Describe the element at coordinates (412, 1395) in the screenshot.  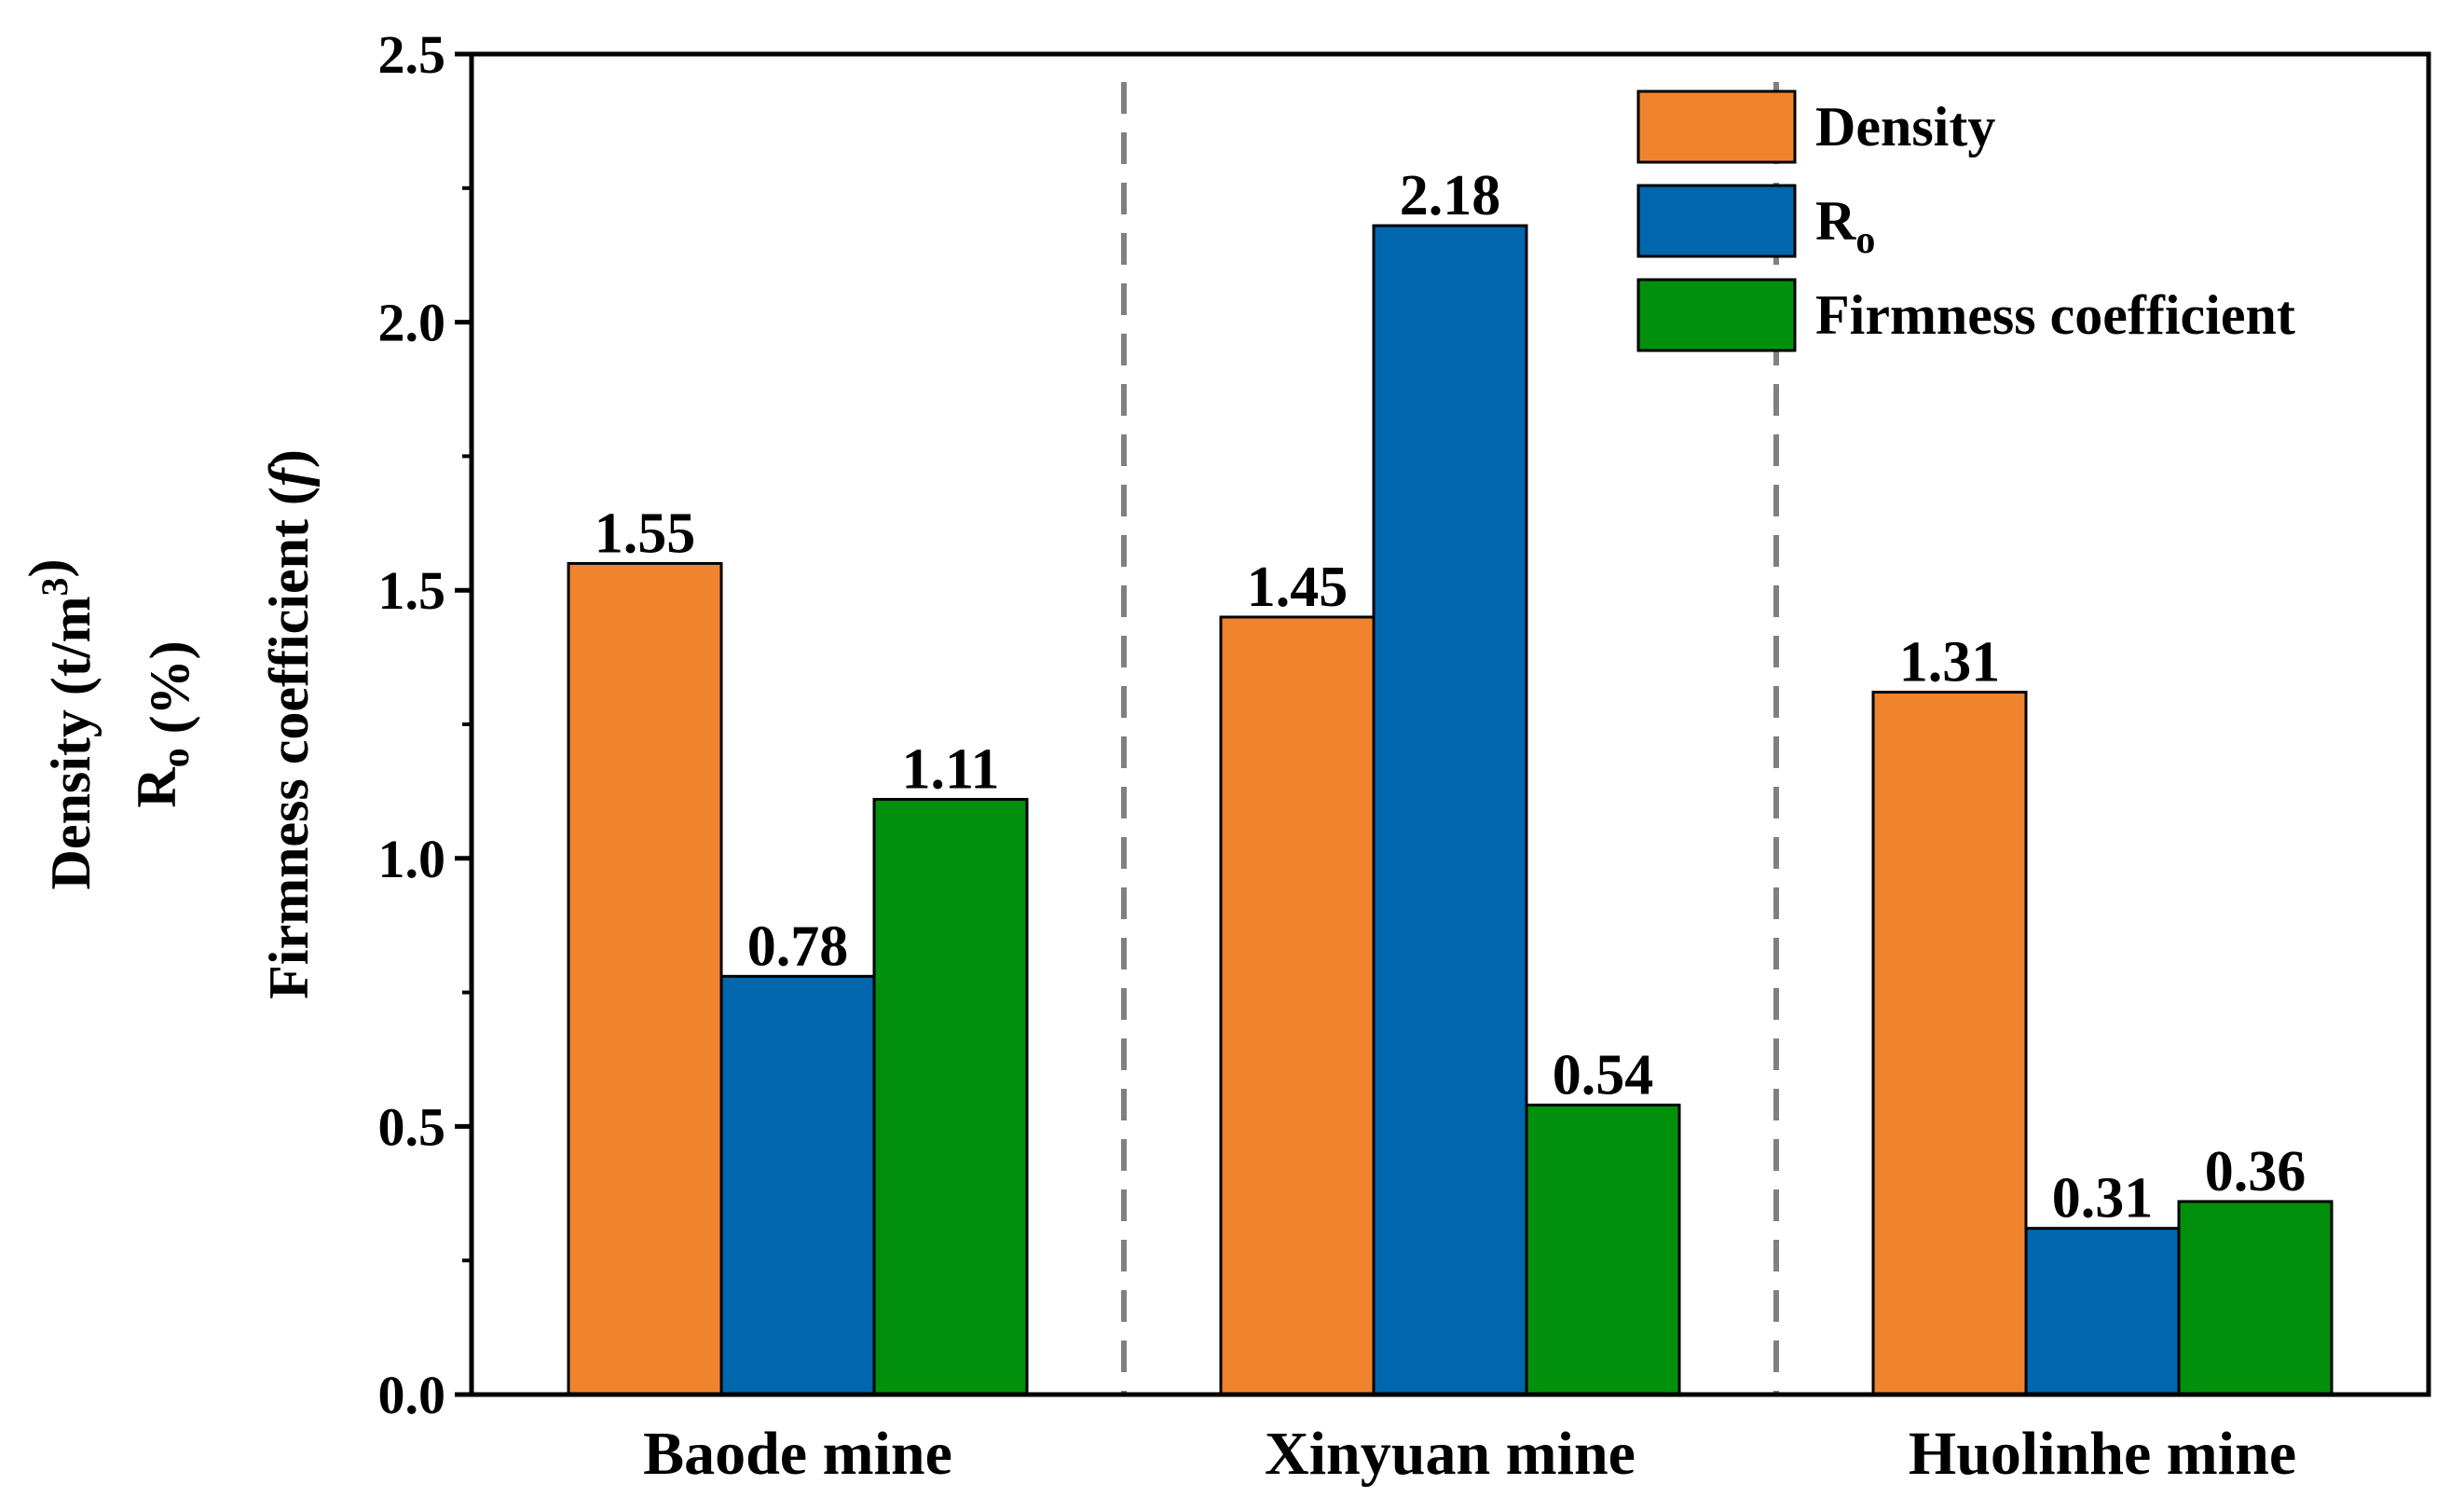
I see `y-tick-label: 0.0` at that location.